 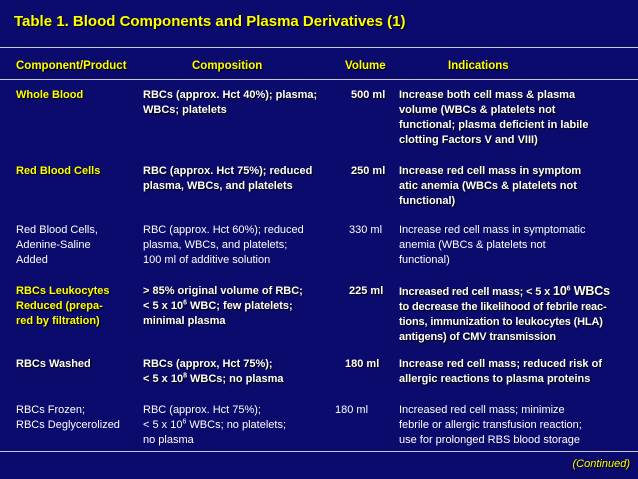 What do you see at coordinates (601, 464) in the screenshot?
I see `continued-note: (Continued)` at bounding box center [601, 464].